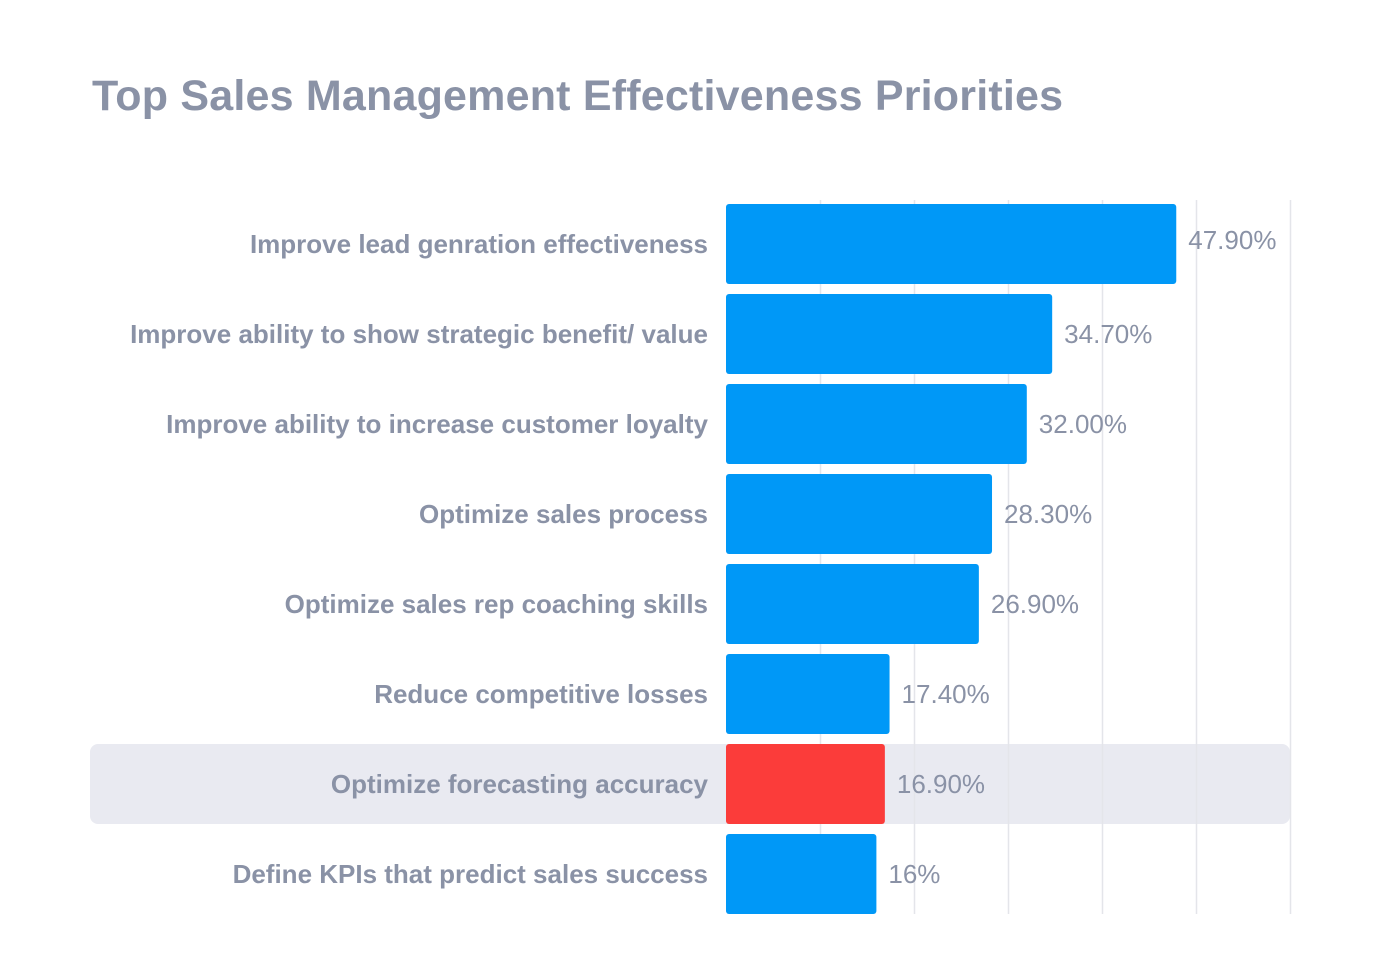 The height and width of the screenshot is (957, 1380). What do you see at coordinates (914, 874) in the screenshot?
I see `value-label: 16%` at bounding box center [914, 874].